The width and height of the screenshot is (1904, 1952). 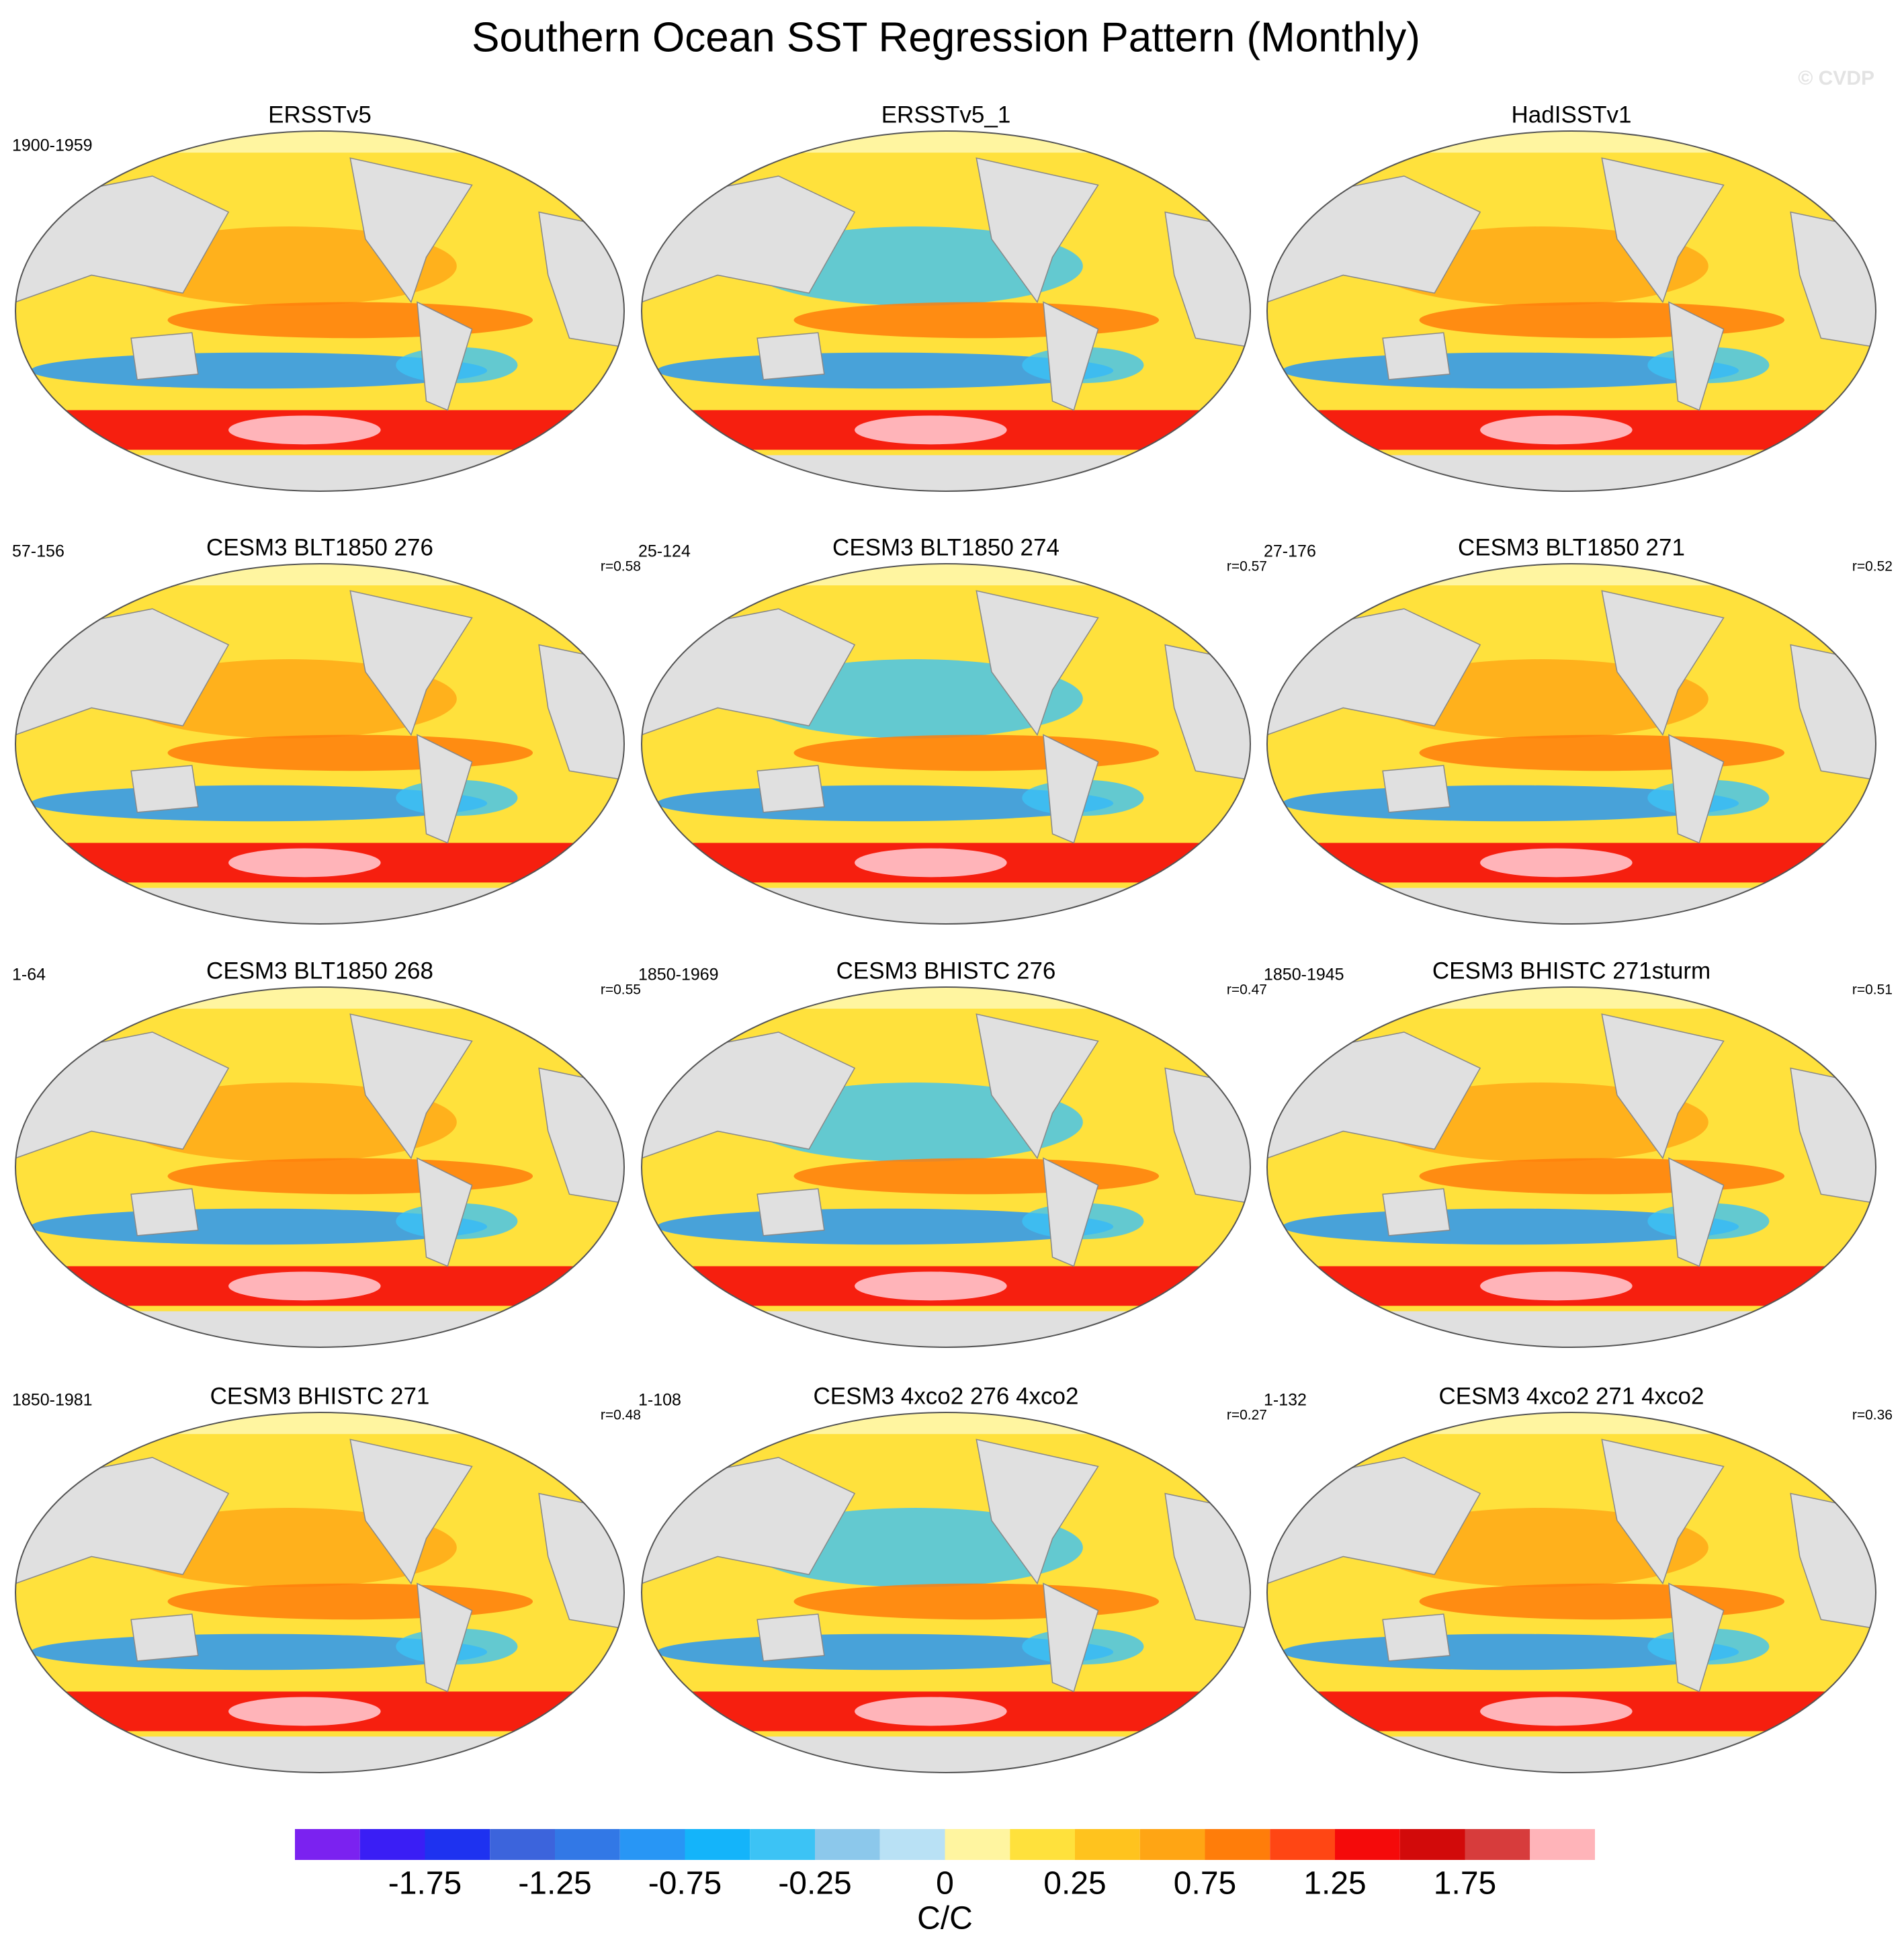 I want to click on panel-period: 25-124, so click(x=665, y=551).